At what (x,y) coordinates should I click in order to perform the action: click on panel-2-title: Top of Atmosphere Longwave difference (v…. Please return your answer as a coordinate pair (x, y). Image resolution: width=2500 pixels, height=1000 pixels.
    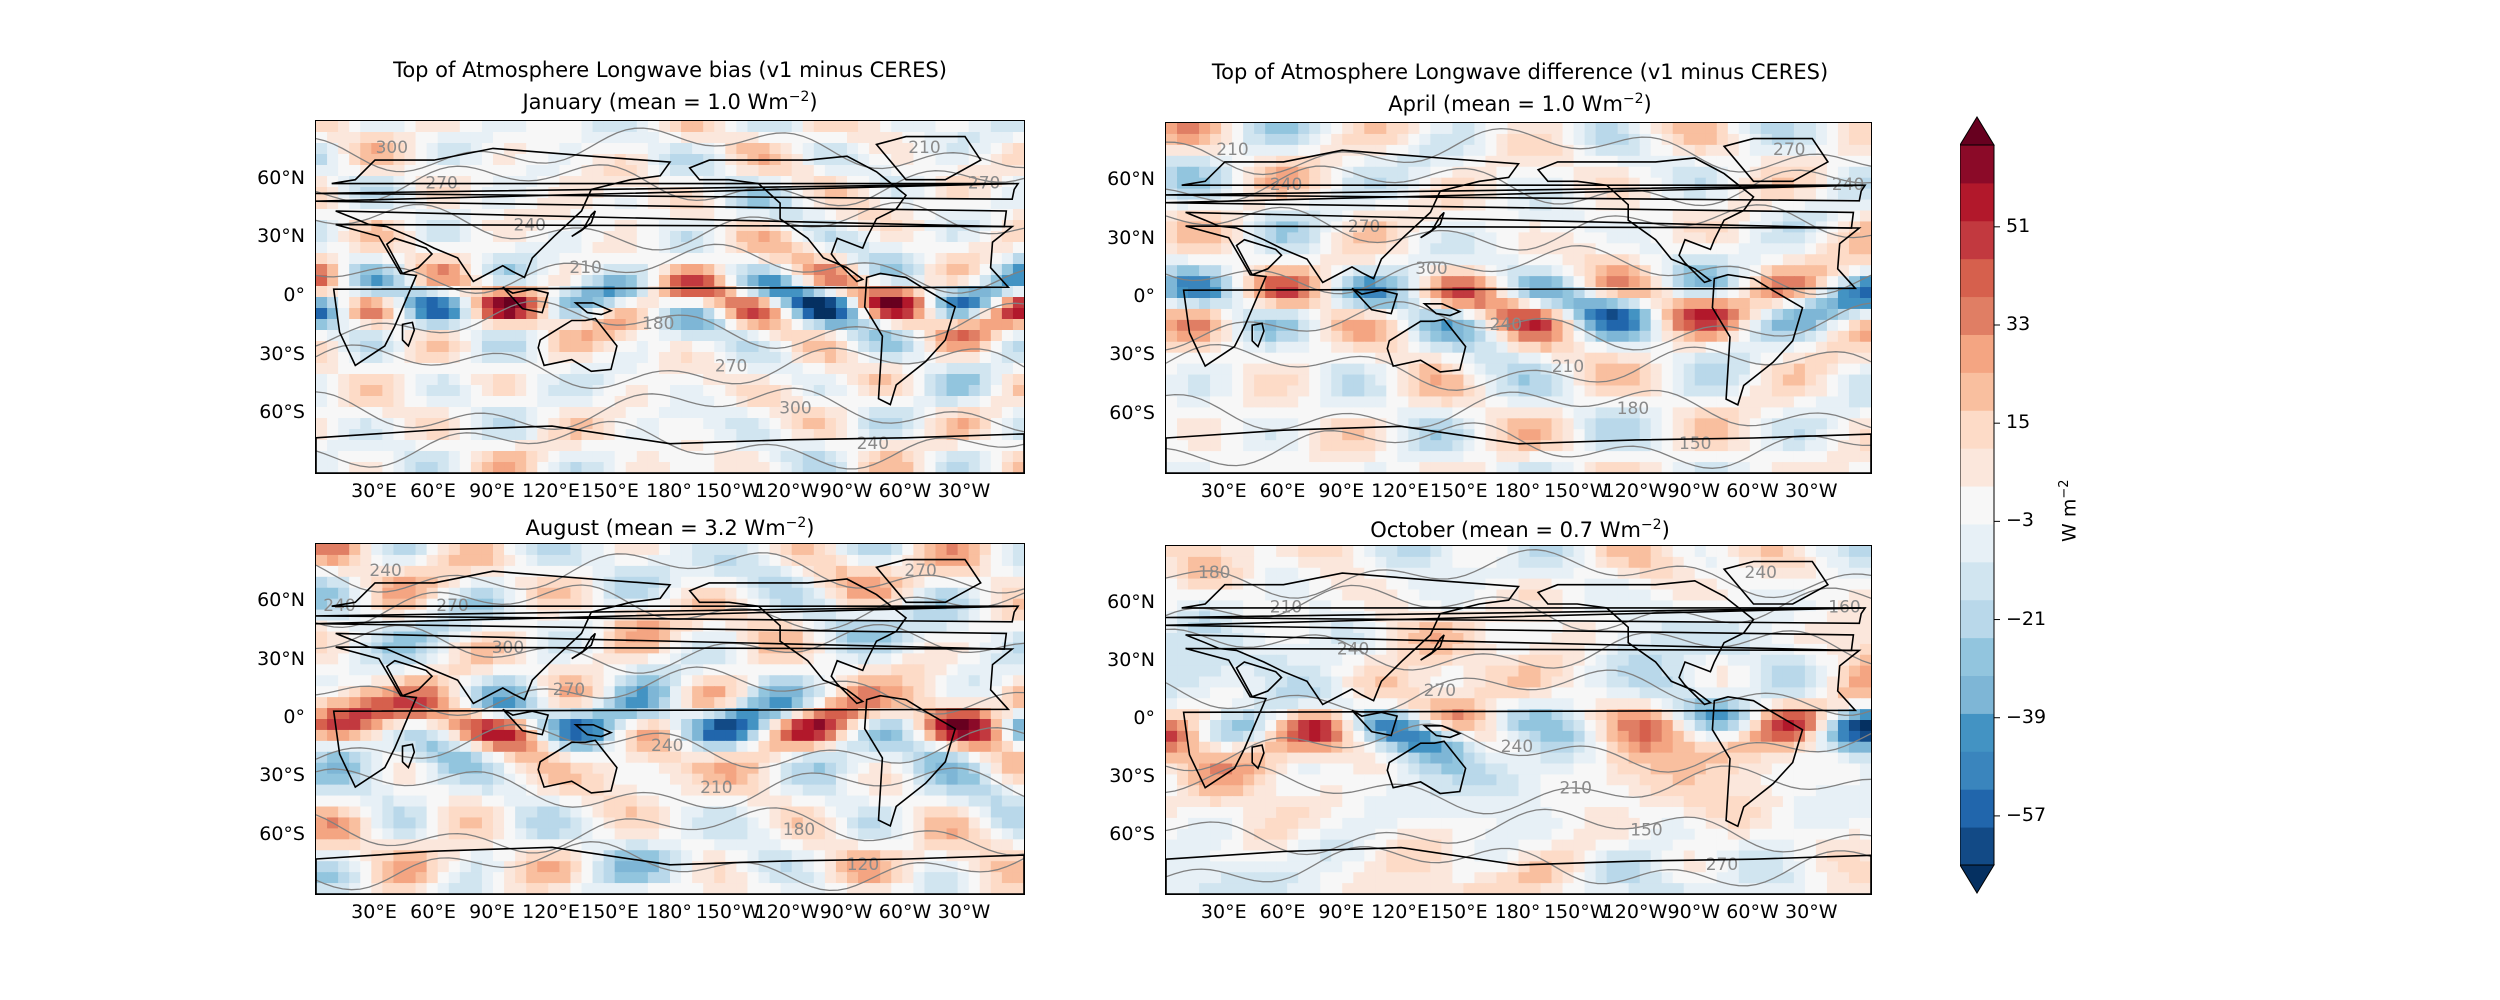
    Looking at the image, I should click on (1520, 88).